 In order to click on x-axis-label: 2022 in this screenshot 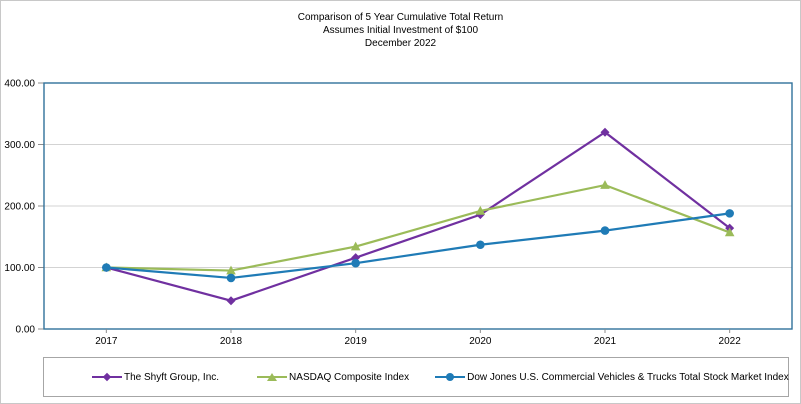, I will do `click(730, 341)`.